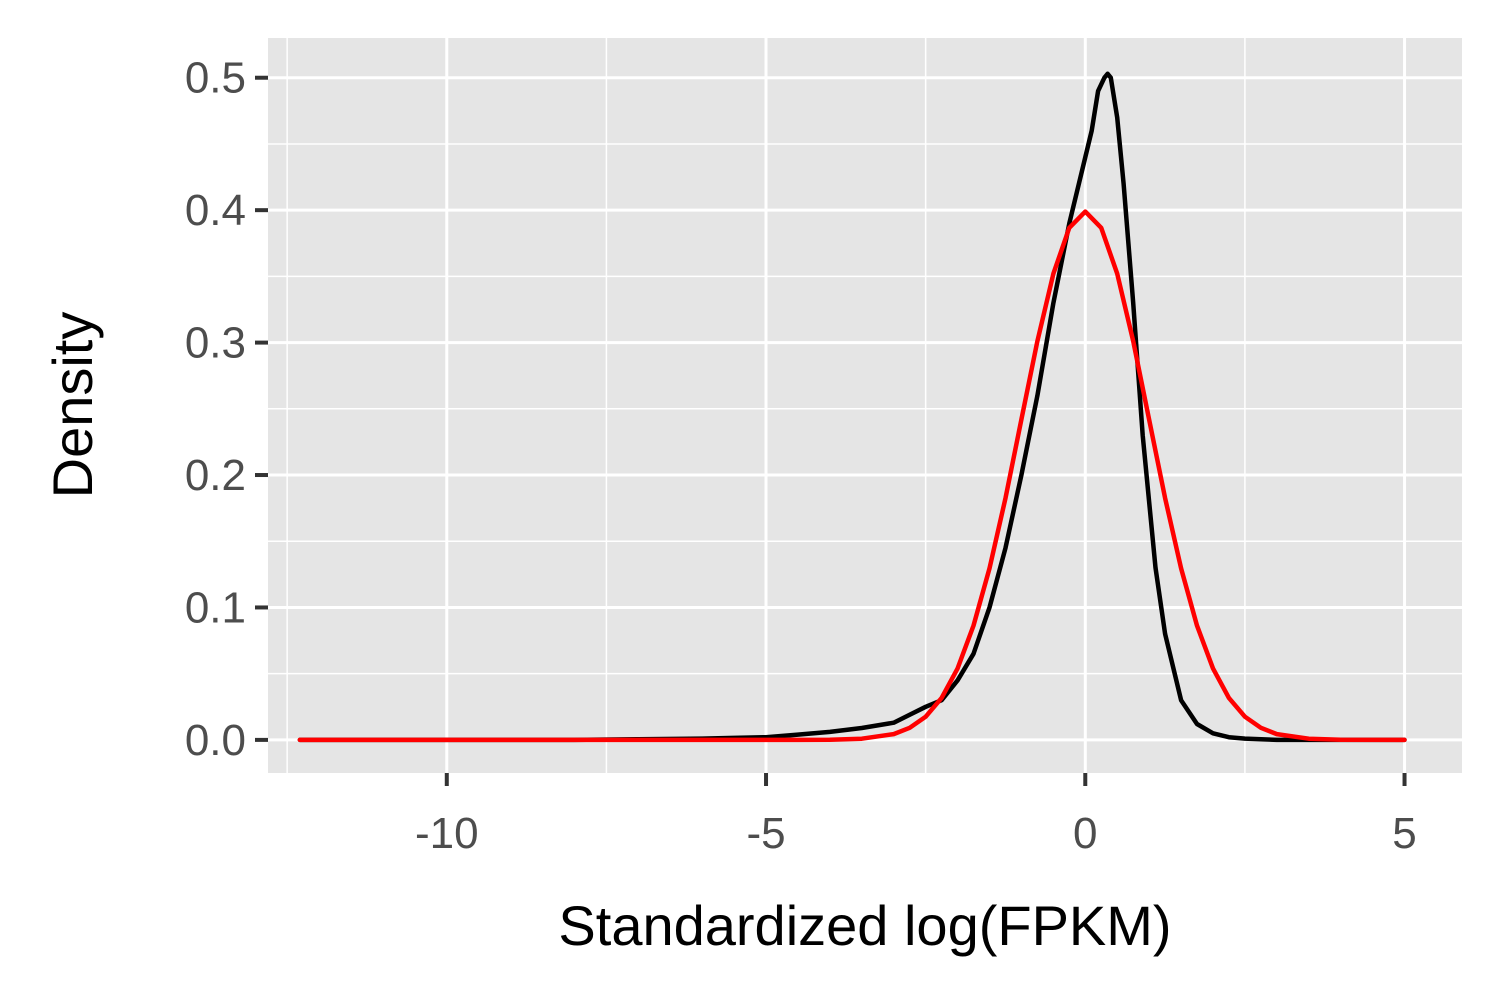 The height and width of the screenshot is (1000, 1500). I want to click on y-tick-label: 0.2, so click(215, 475).